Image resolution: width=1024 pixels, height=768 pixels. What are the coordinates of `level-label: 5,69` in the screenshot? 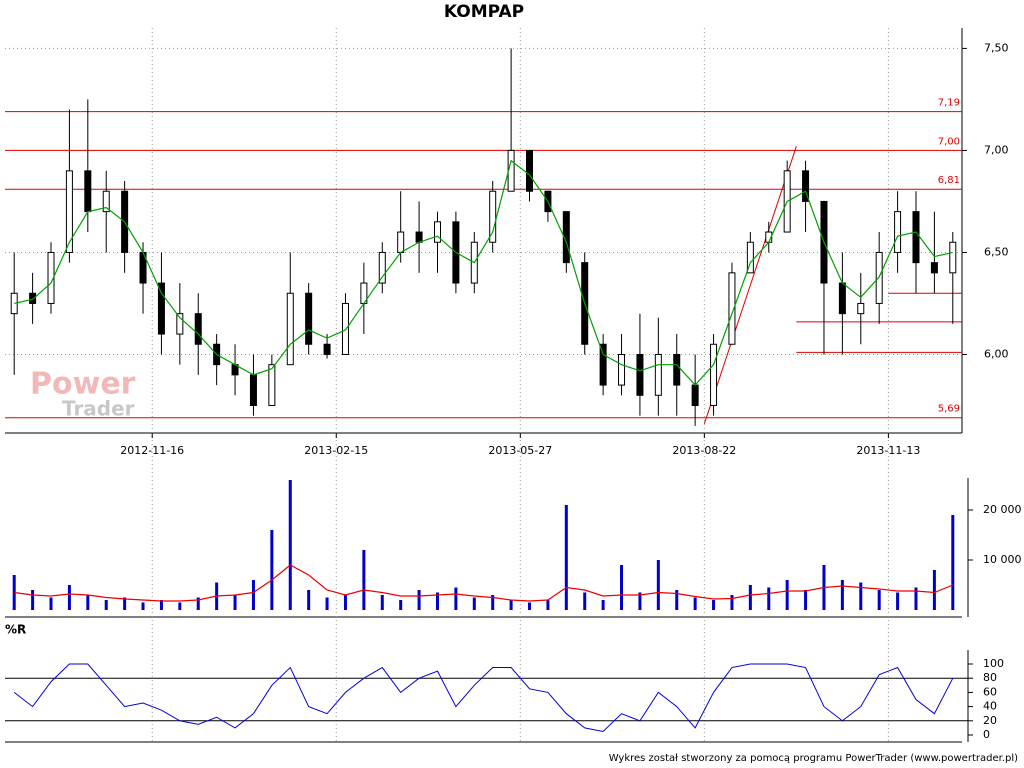 It's located at (949, 409).